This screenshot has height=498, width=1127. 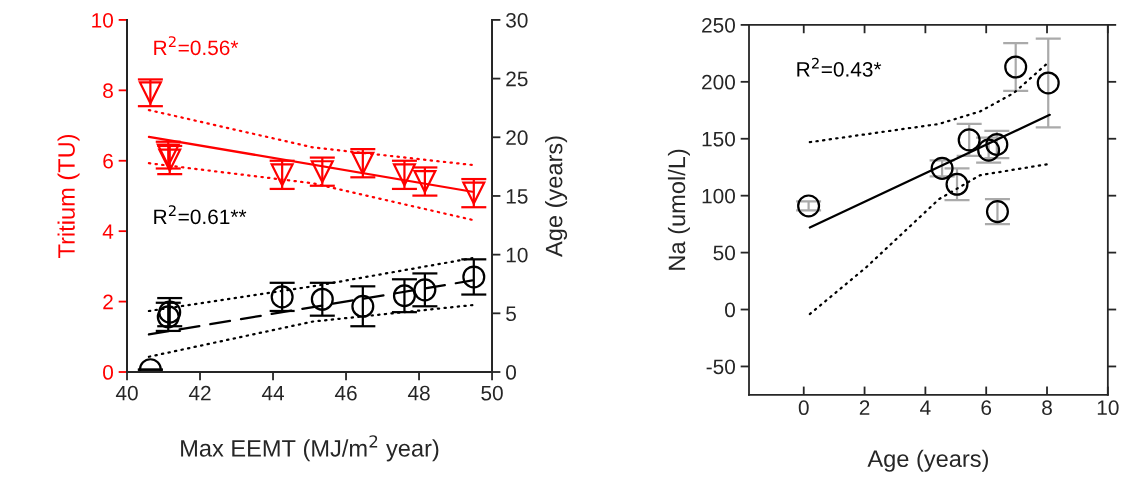 What do you see at coordinates (724, 253) in the screenshot?
I see `y-tick-label: 50` at bounding box center [724, 253].